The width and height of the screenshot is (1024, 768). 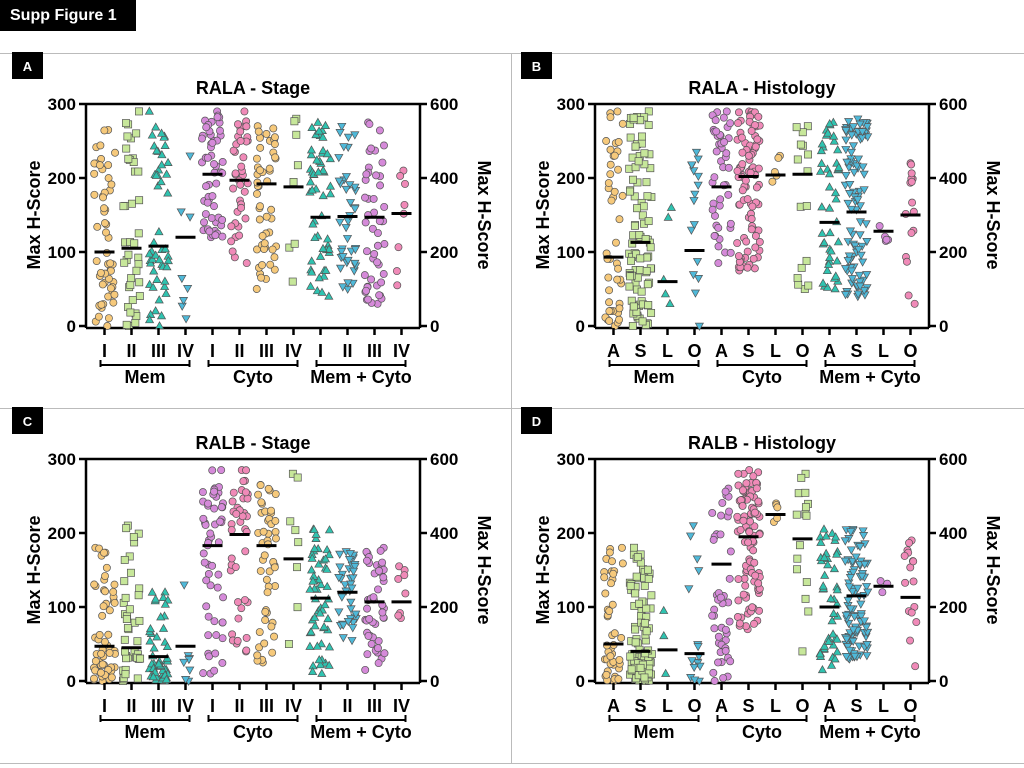 I want to click on y-tick-label: 200, so click(x=571, y=178).